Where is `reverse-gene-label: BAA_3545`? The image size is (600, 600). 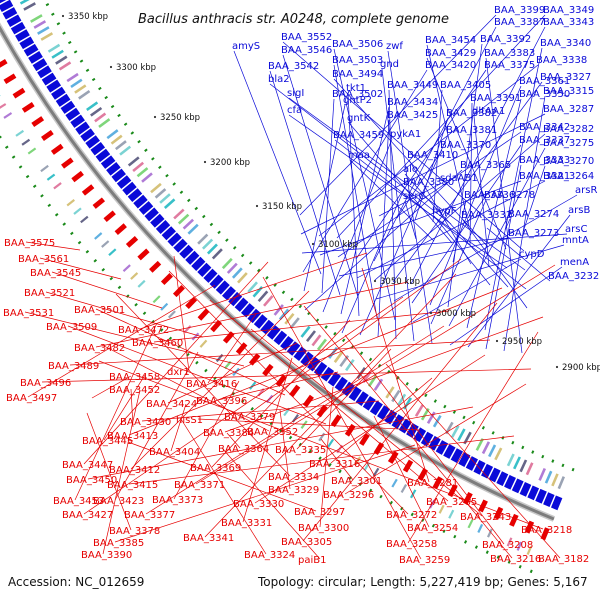
reverse-gene-label: BAA_3545 is located at coordinates (55, 273).